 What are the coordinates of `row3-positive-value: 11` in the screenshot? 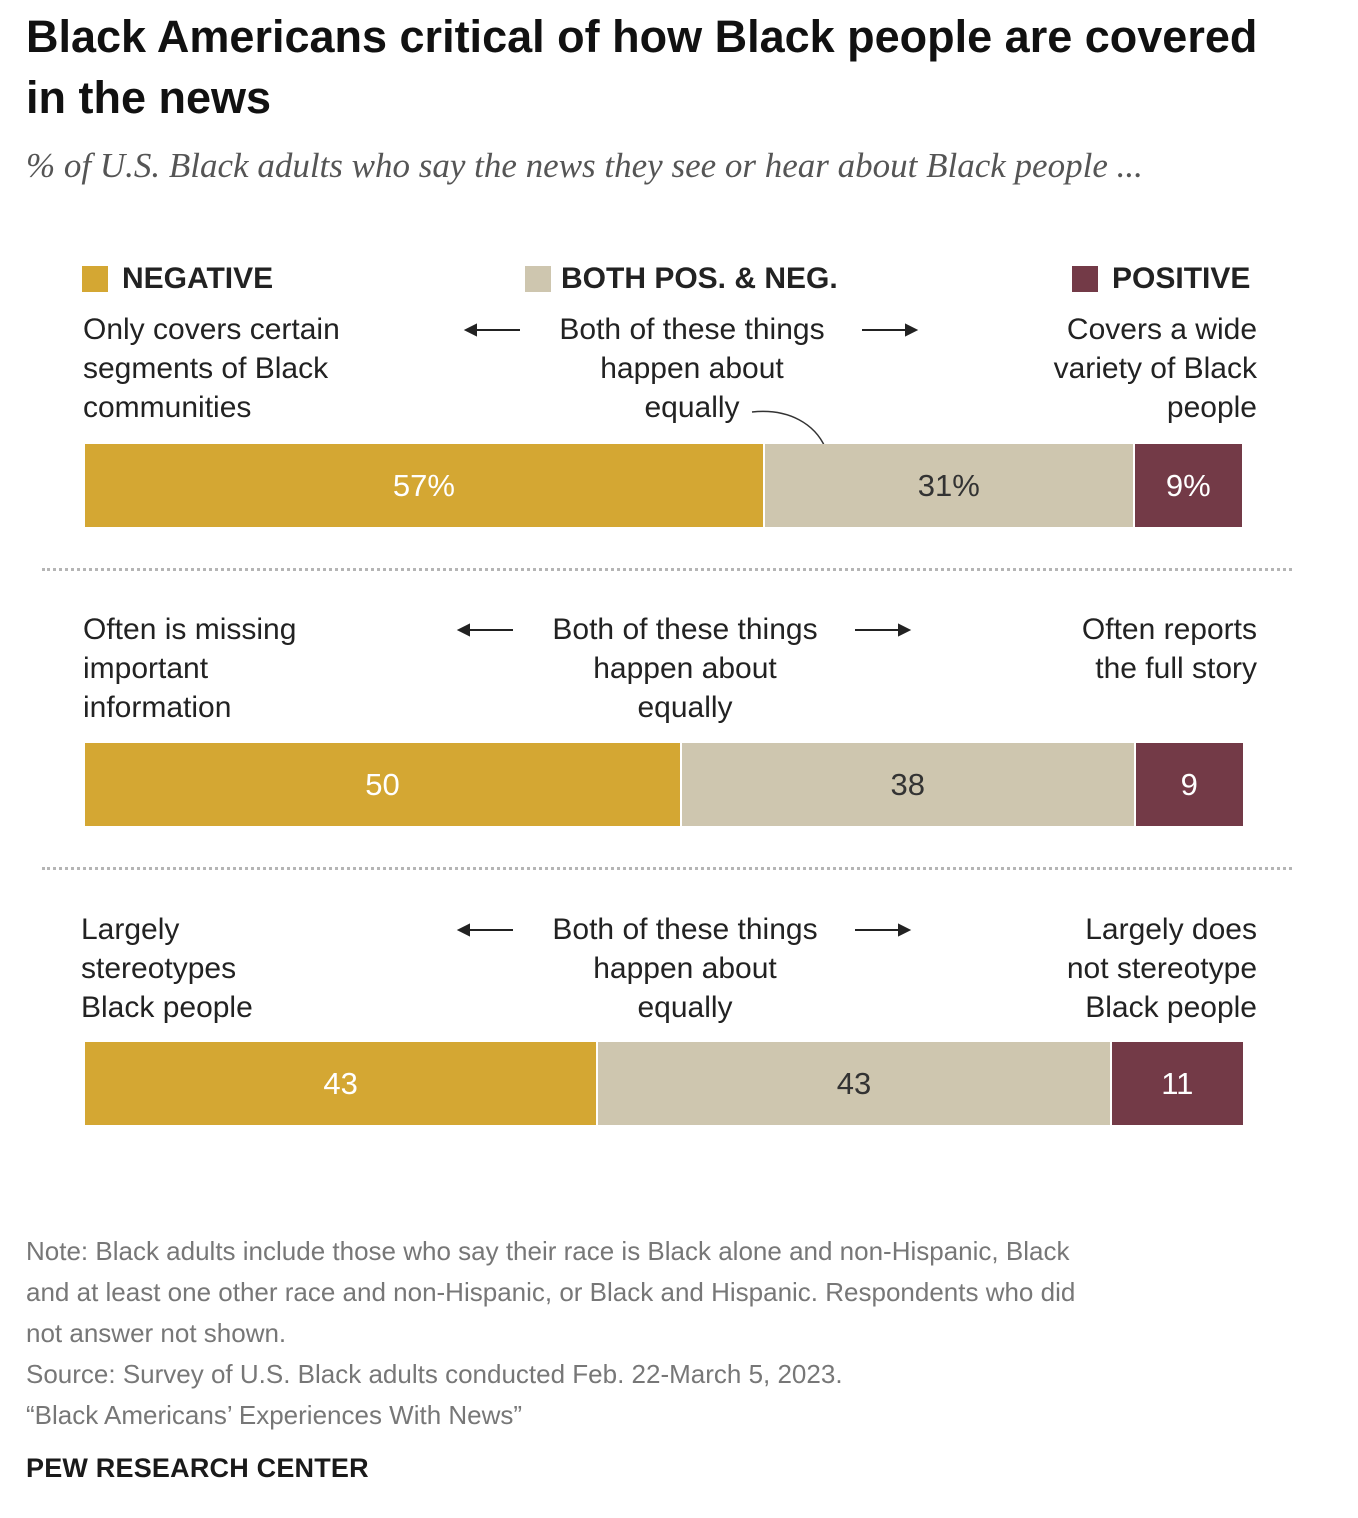 It's located at (1177, 1083).